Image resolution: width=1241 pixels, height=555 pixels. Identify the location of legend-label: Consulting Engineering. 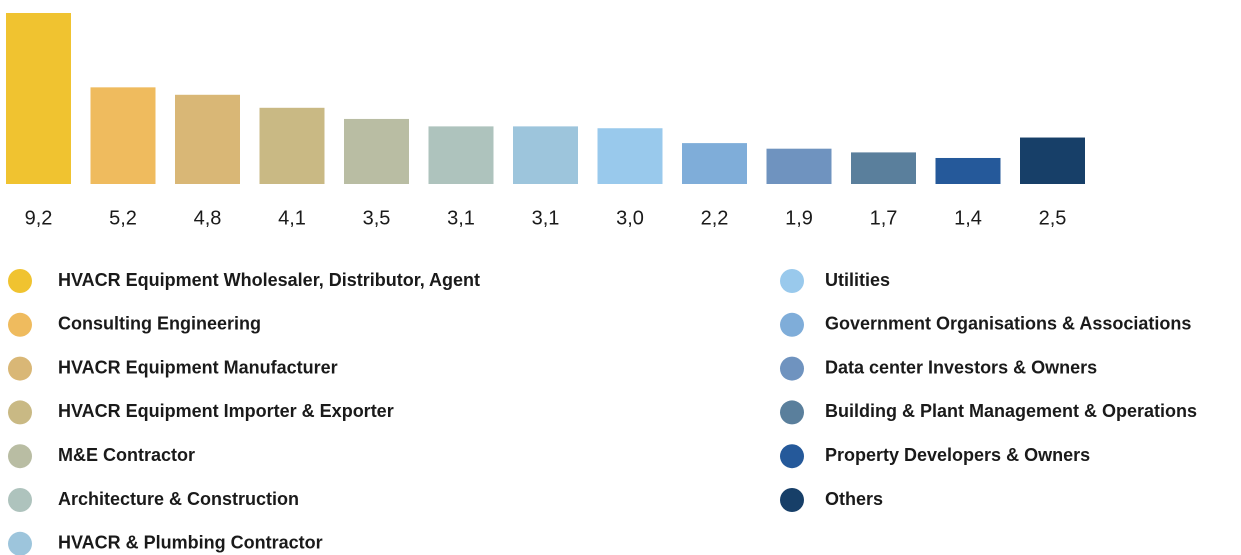
(159, 324).